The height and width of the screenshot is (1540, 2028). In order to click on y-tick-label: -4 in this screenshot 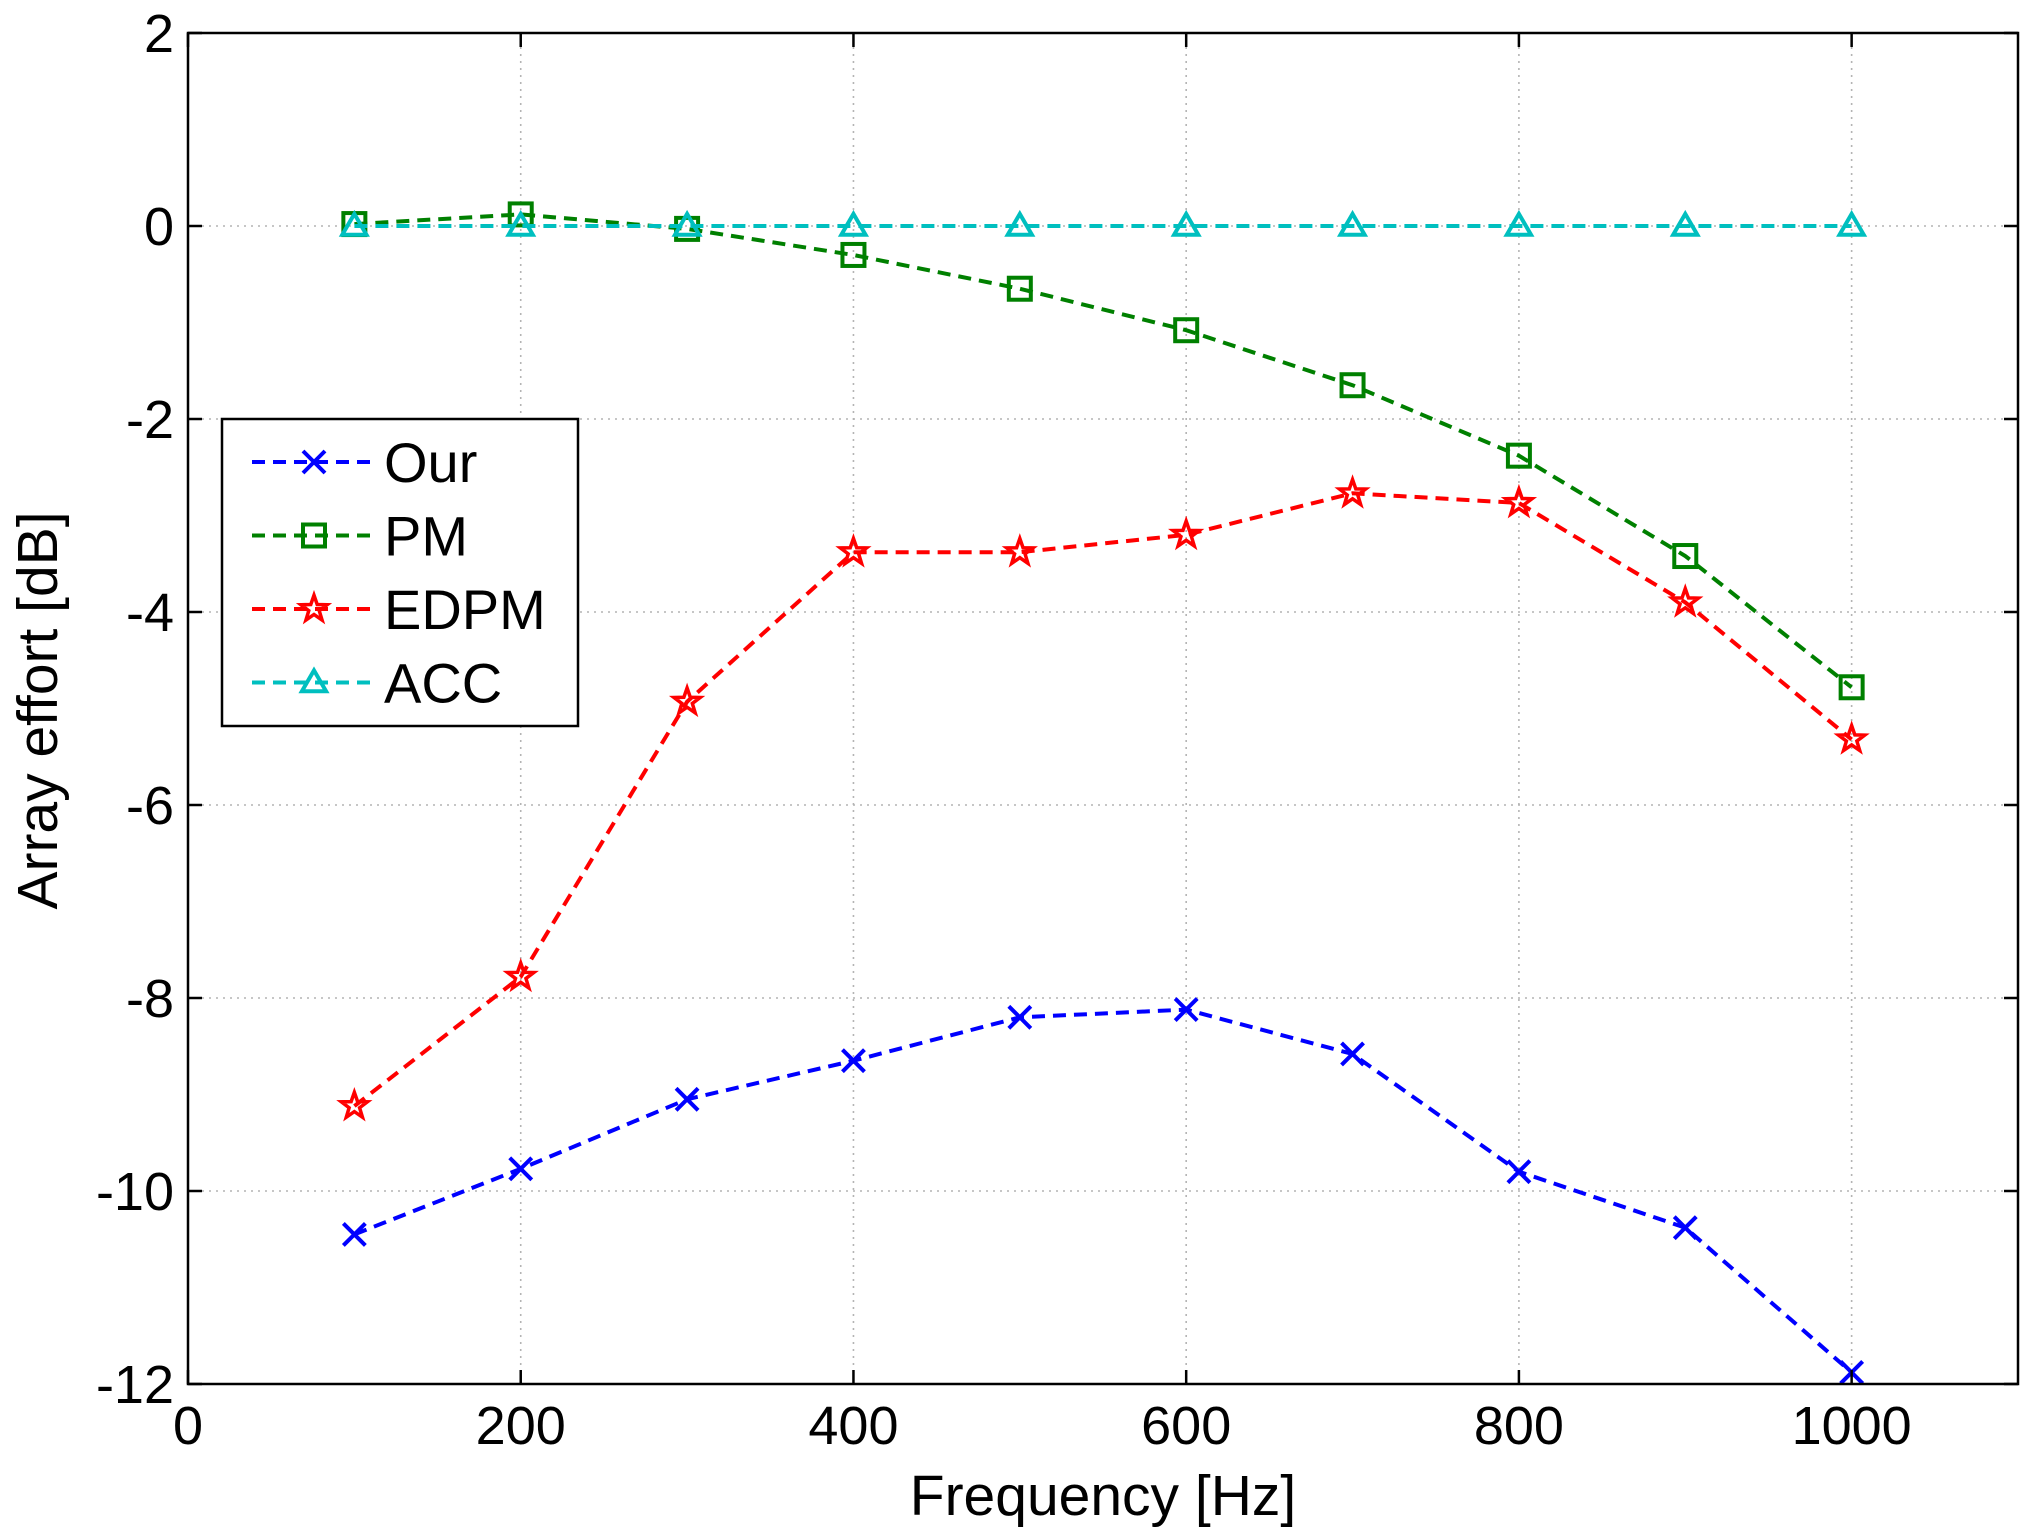, I will do `click(150, 613)`.